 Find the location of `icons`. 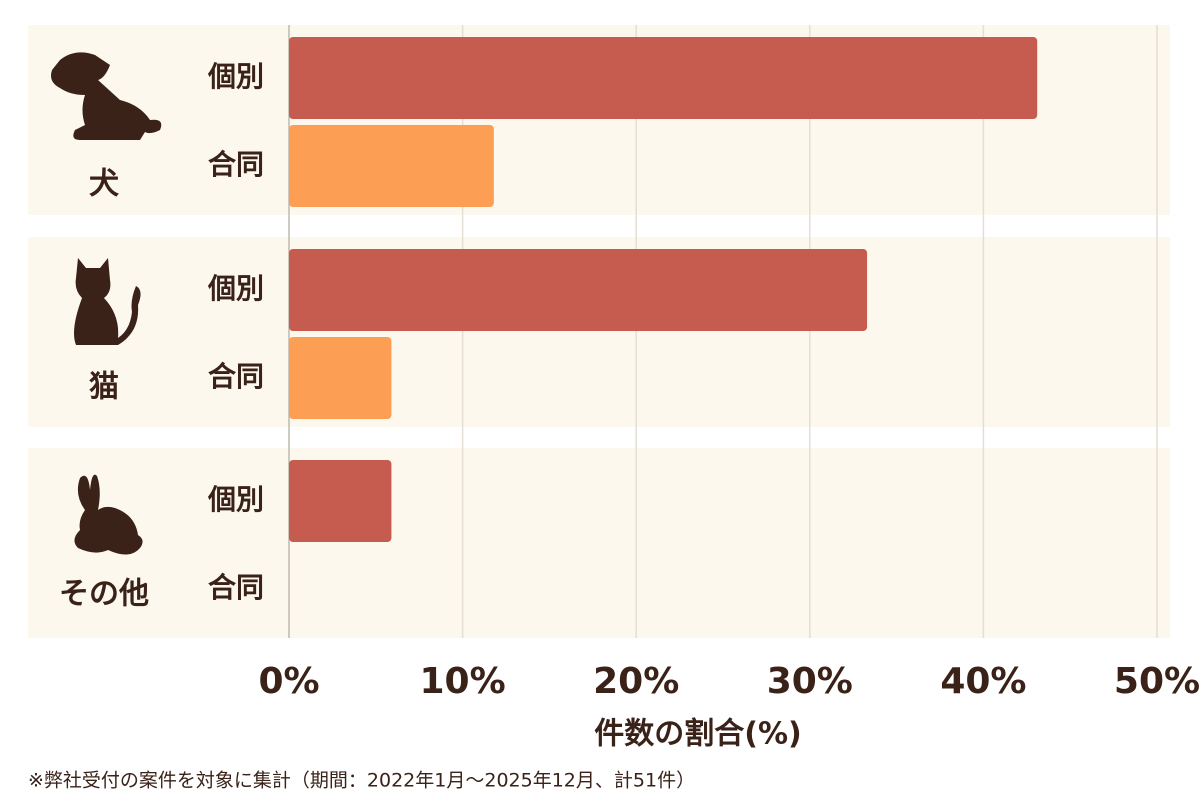

icons is located at coordinates (106, 303).